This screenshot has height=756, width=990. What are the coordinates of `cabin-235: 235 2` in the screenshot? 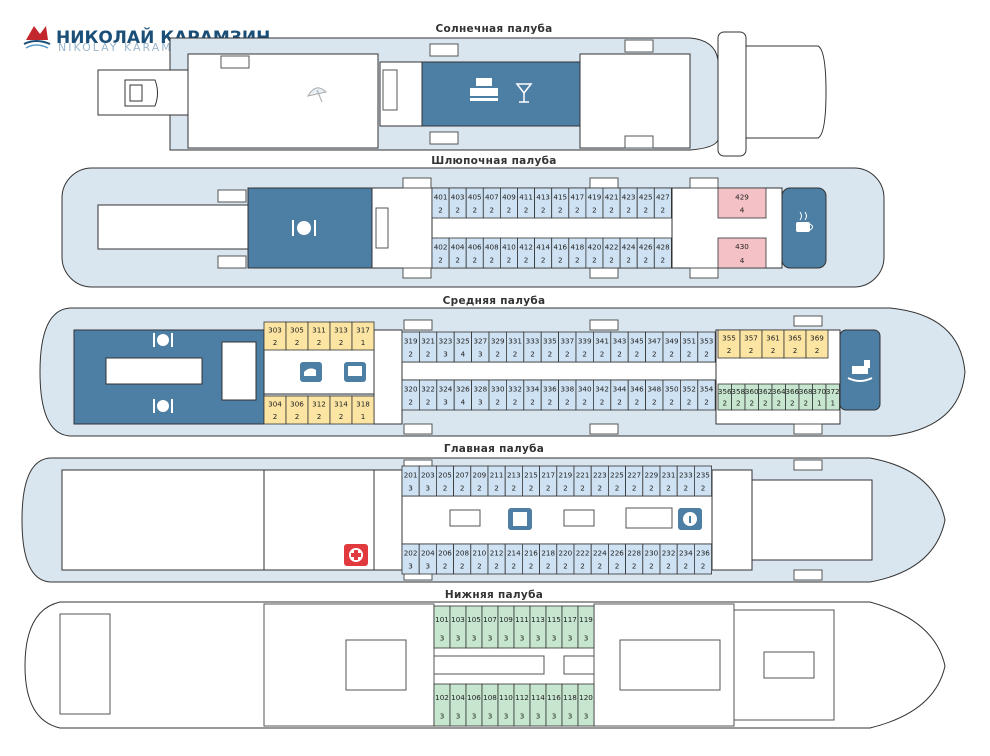 It's located at (703, 481).